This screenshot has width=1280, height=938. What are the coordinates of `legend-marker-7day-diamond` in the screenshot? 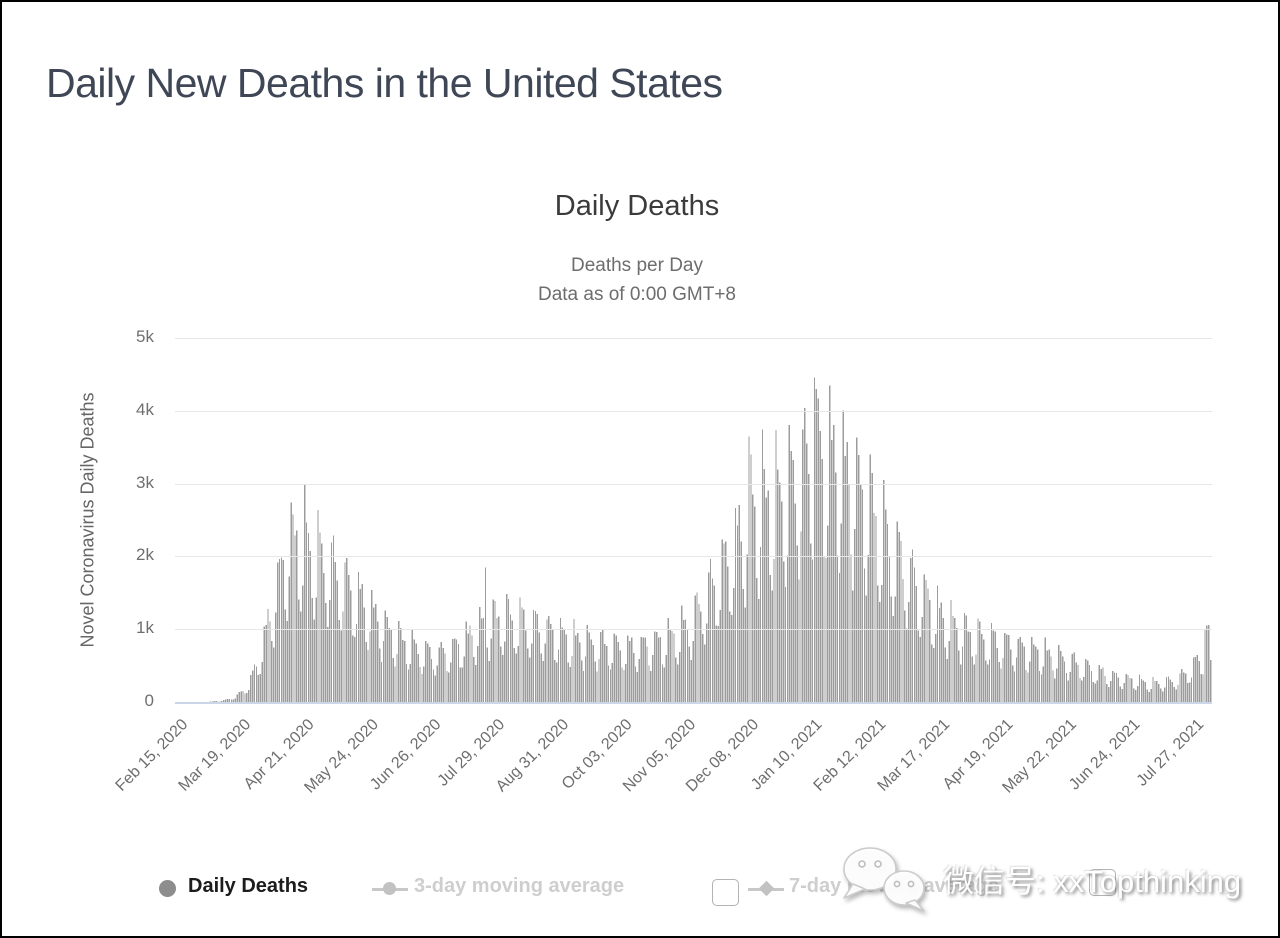 It's located at (766, 888).